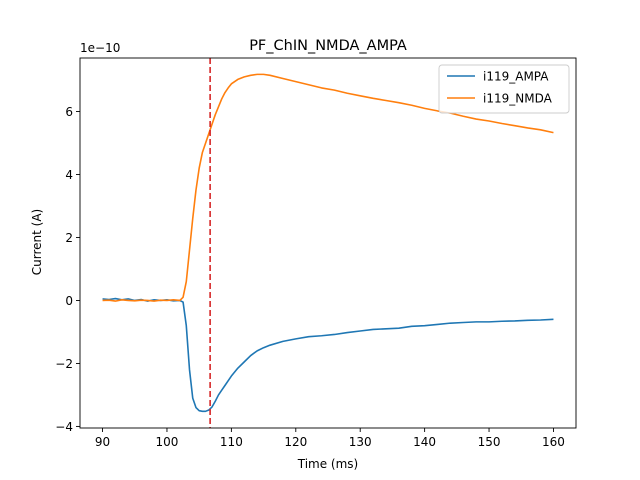 The image size is (640, 480). Describe the element at coordinates (167, 442) in the screenshot. I see `x-tick-label: 100` at that location.